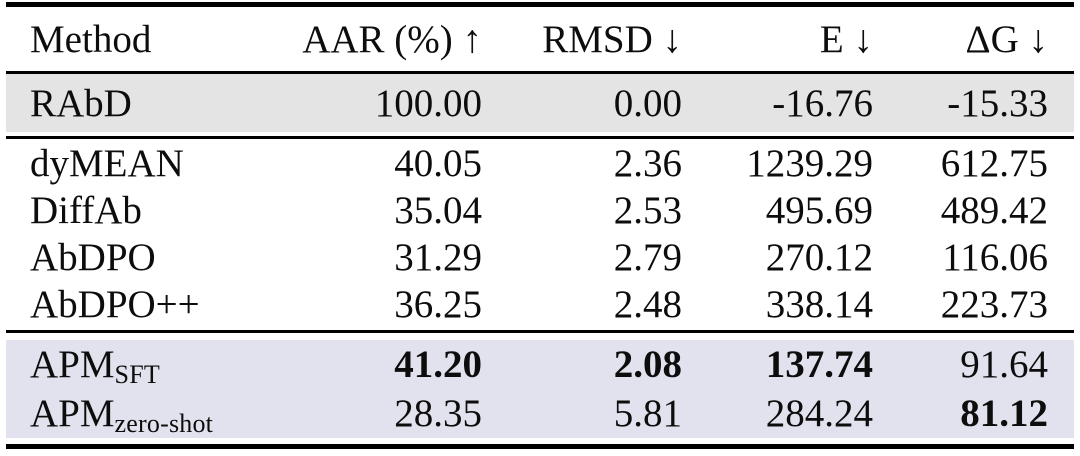  I want to click on spacer, so click(540, 336).